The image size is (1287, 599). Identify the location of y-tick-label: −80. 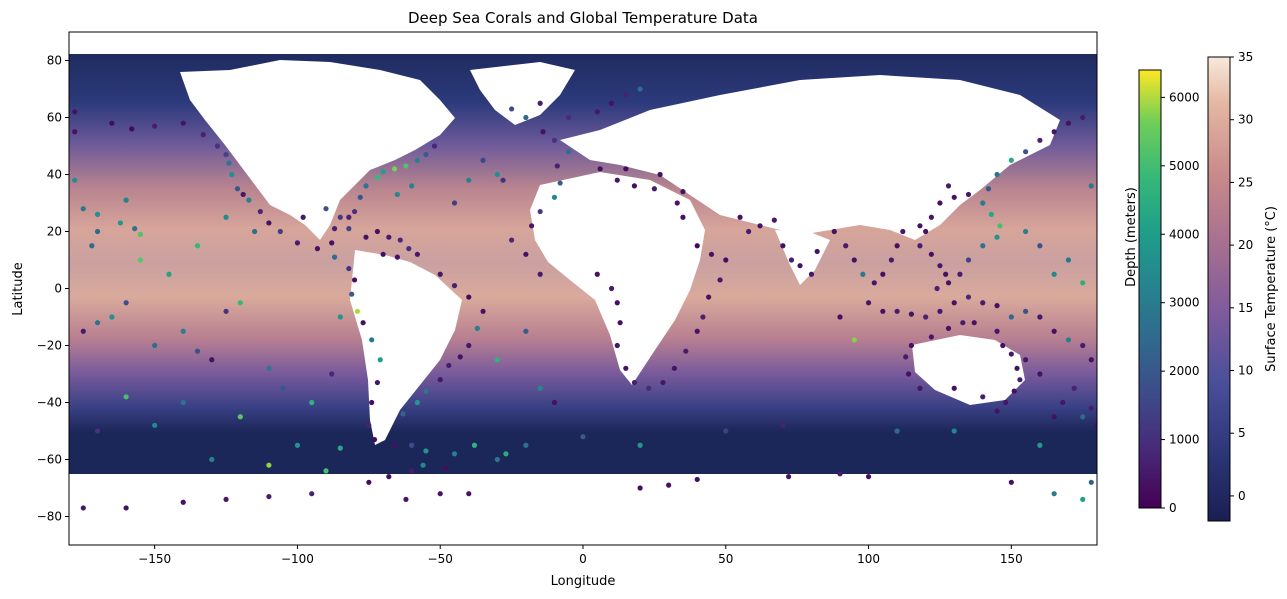
(49, 517).